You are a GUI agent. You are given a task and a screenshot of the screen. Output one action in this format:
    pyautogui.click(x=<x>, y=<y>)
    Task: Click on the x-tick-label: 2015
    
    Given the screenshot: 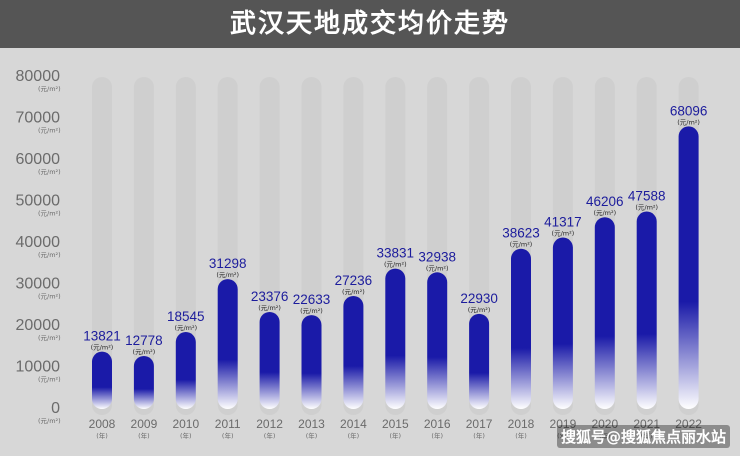 What is the action you would take?
    pyautogui.click(x=395, y=424)
    